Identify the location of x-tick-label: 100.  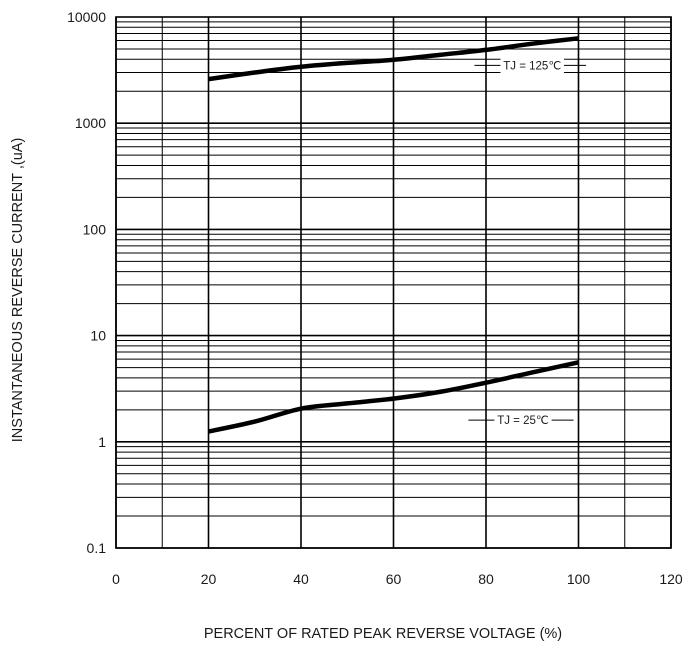
(579, 579).